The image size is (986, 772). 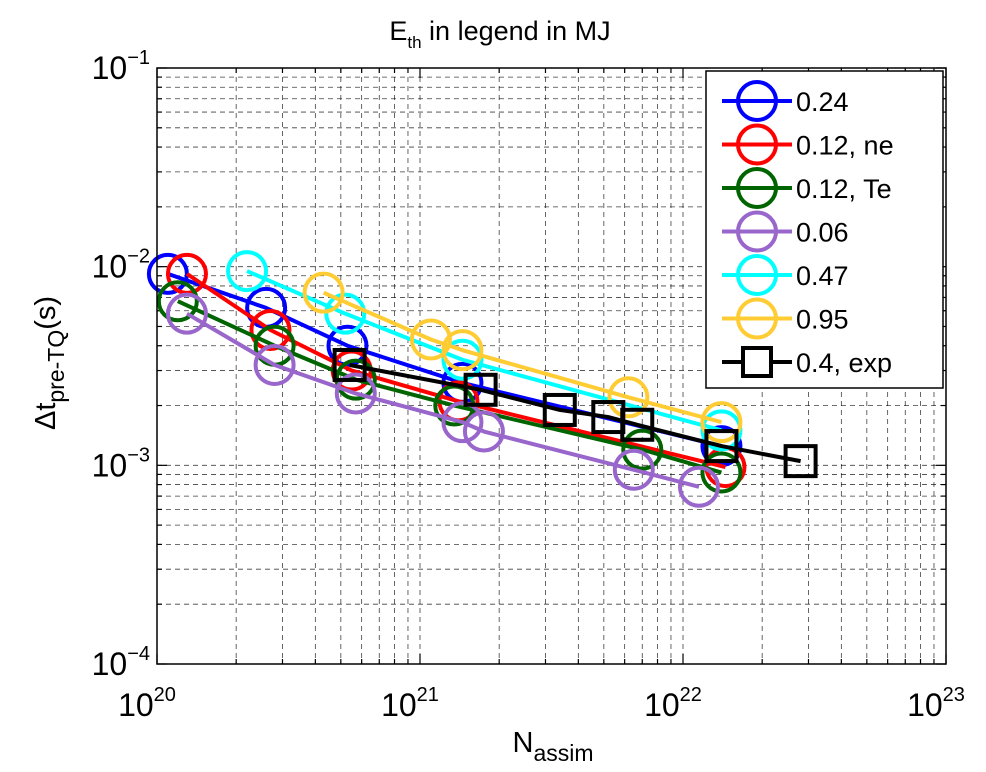 What do you see at coordinates (121, 463) in the screenshot?
I see `y-tick-label: 10⁻³` at bounding box center [121, 463].